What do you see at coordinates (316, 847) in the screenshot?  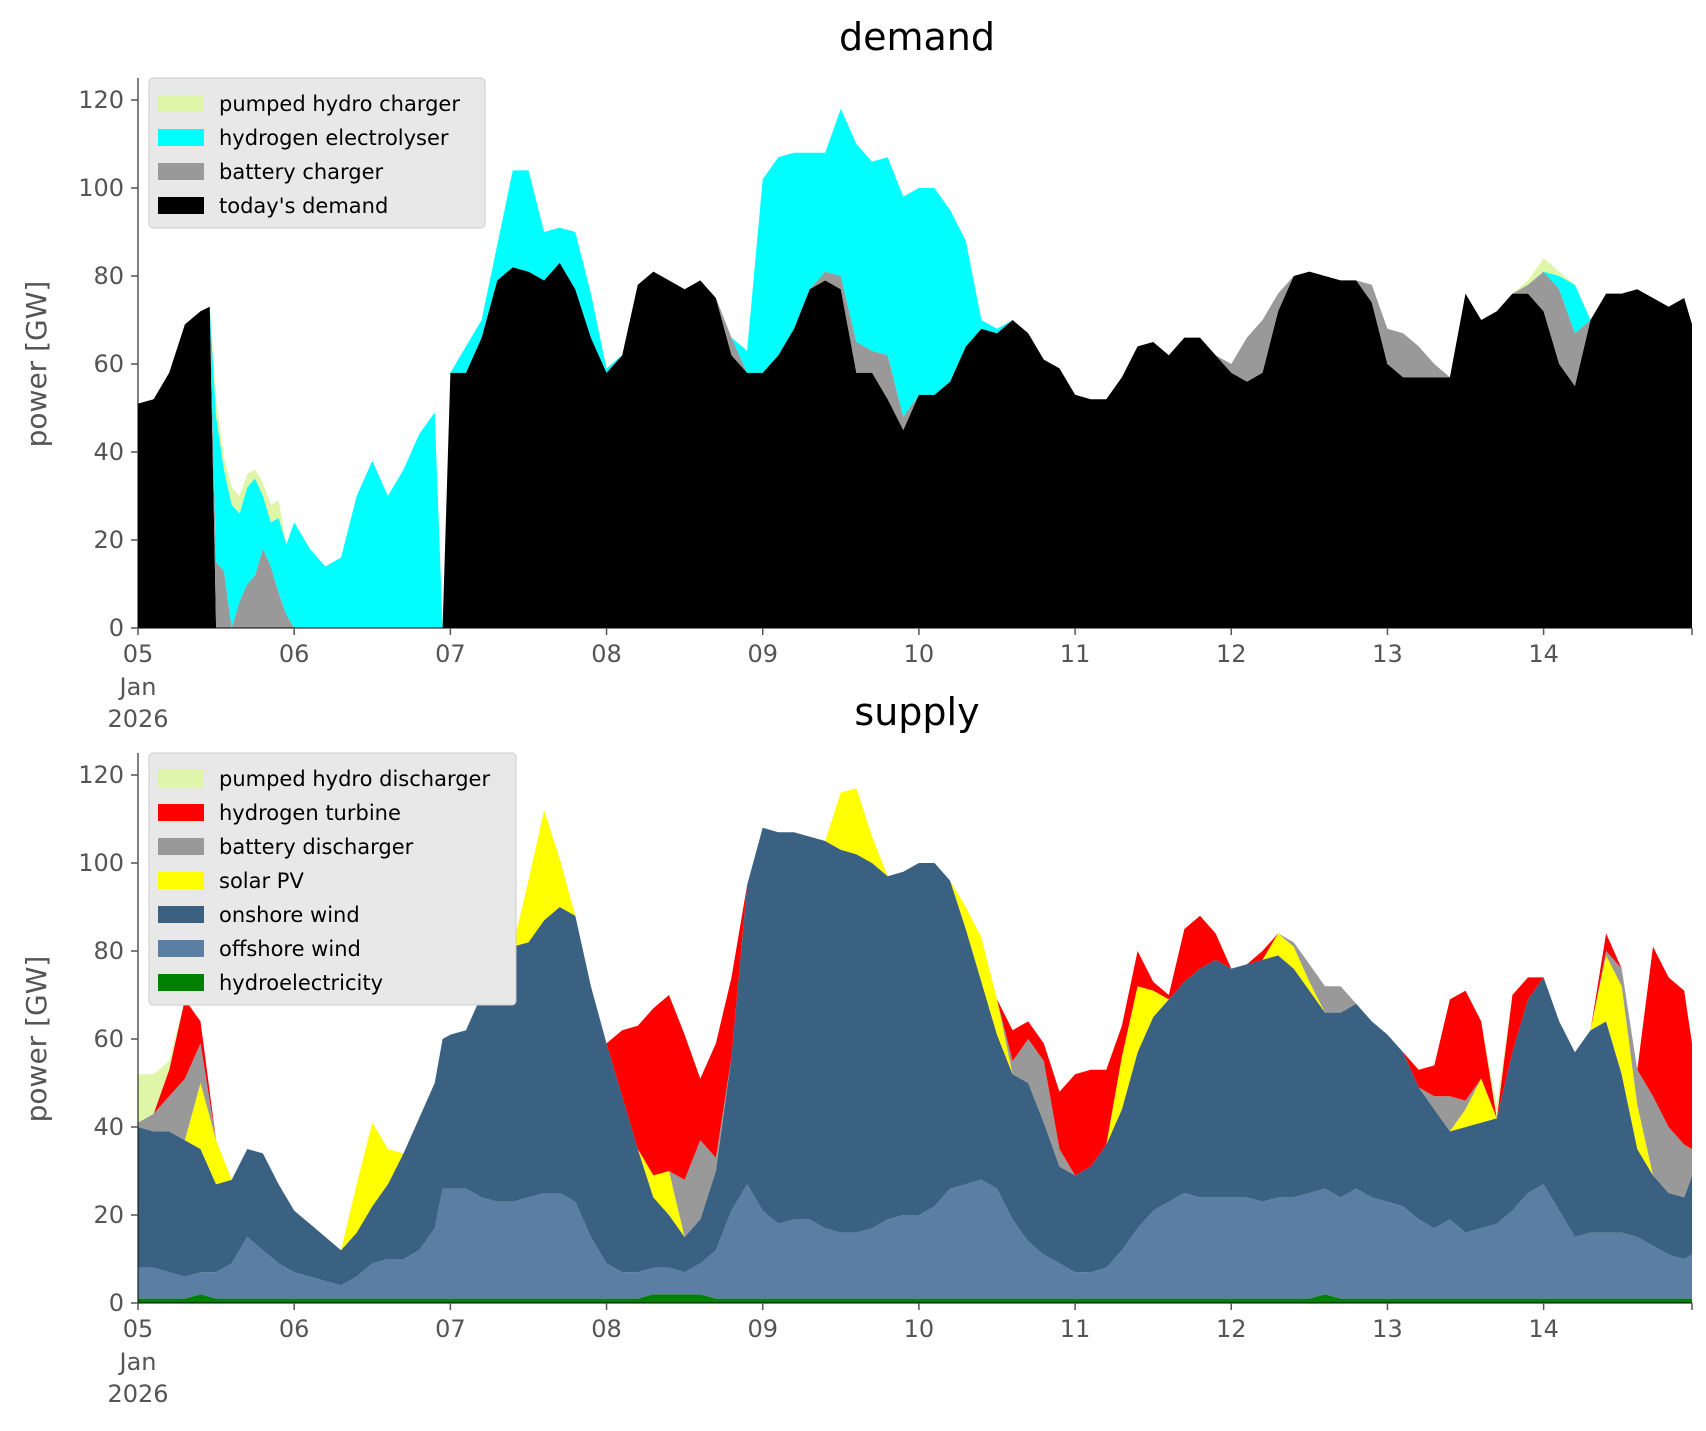 I see `legend-label-battery-discharger: battery discharger` at bounding box center [316, 847].